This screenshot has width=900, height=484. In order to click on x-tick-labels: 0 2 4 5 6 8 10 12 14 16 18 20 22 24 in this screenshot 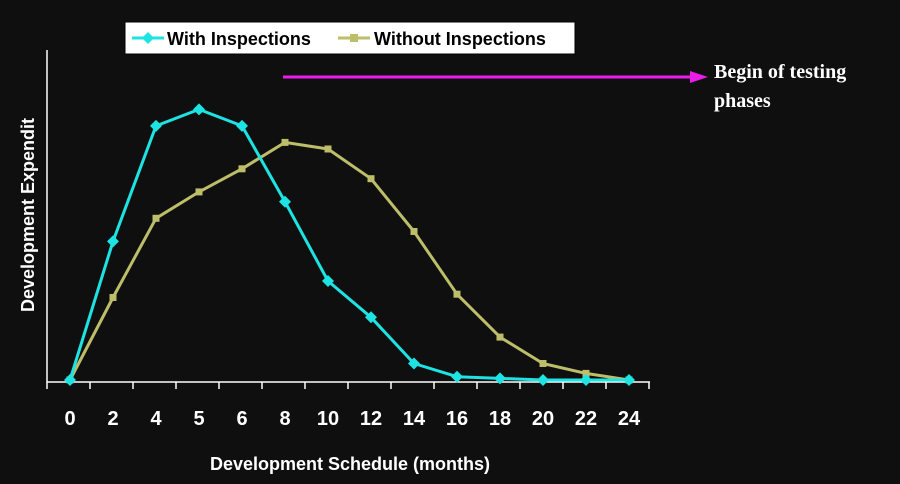, I will do `click(352, 419)`.